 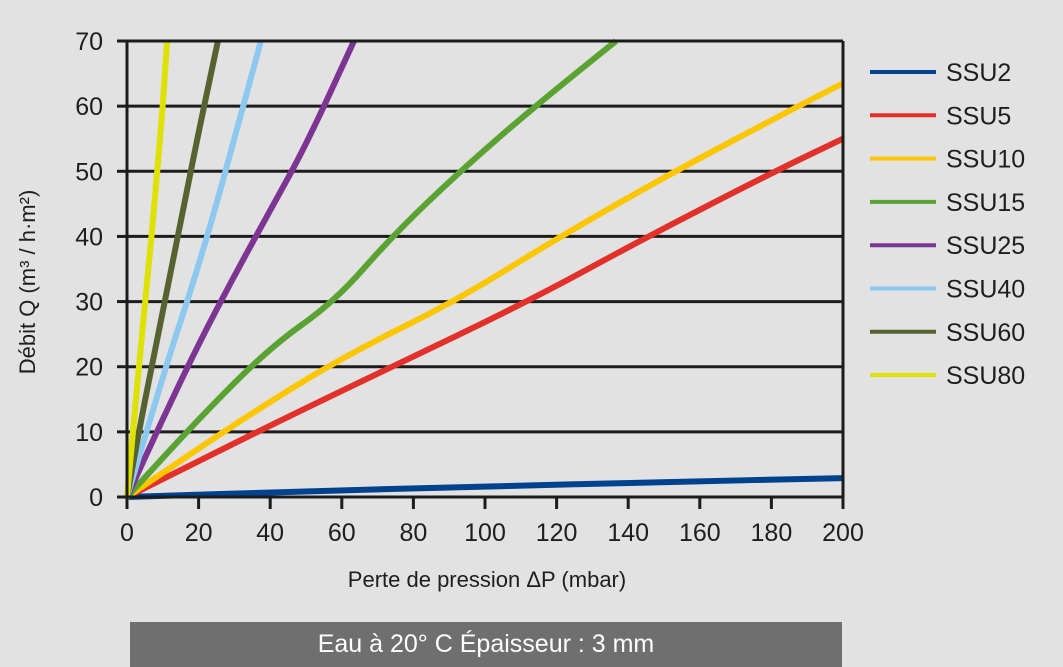 What do you see at coordinates (89, 42) in the screenshot?
I see `y-tick-label: 70` at bounding box center [89, 42].